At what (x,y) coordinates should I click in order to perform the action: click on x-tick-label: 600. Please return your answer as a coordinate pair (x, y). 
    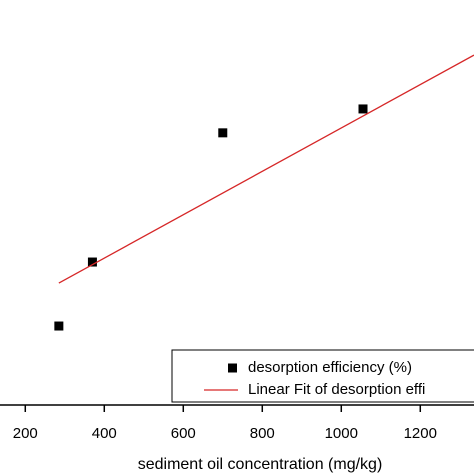
    Looking at the image, I should click on (183, 433).